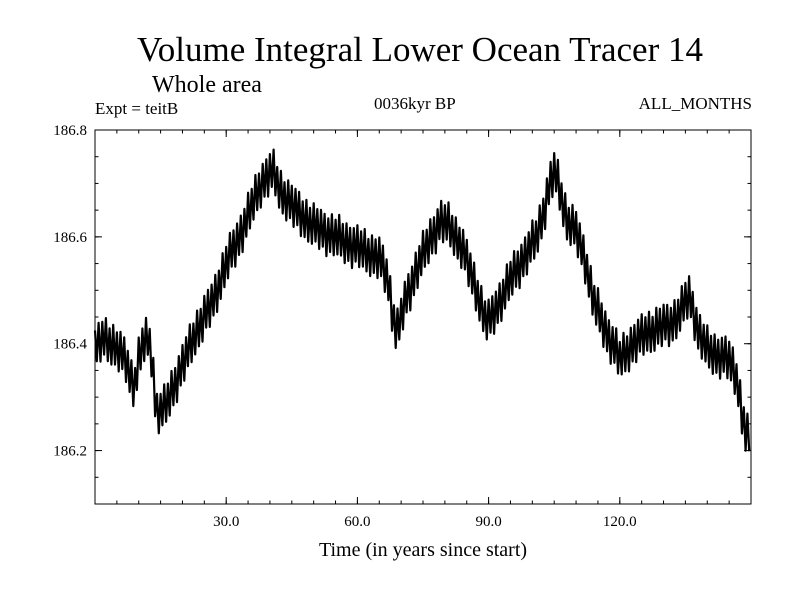 The height and width of the screenshot is (600, 800). Describe the element at coordinates (226, 522) in the screenshot. I see `x-tick-label: 30.0` at that location.